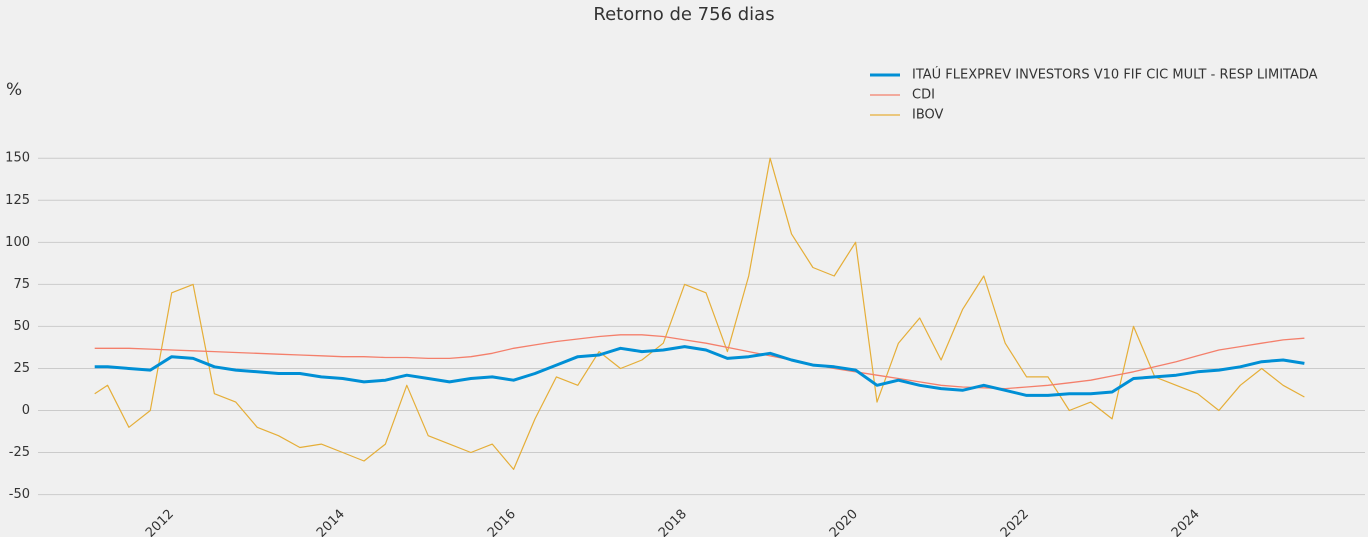 Image resolution: width=1368 pixels, height=537 pixels. I want to click on y-tick-label: 125, so click(17, 200).